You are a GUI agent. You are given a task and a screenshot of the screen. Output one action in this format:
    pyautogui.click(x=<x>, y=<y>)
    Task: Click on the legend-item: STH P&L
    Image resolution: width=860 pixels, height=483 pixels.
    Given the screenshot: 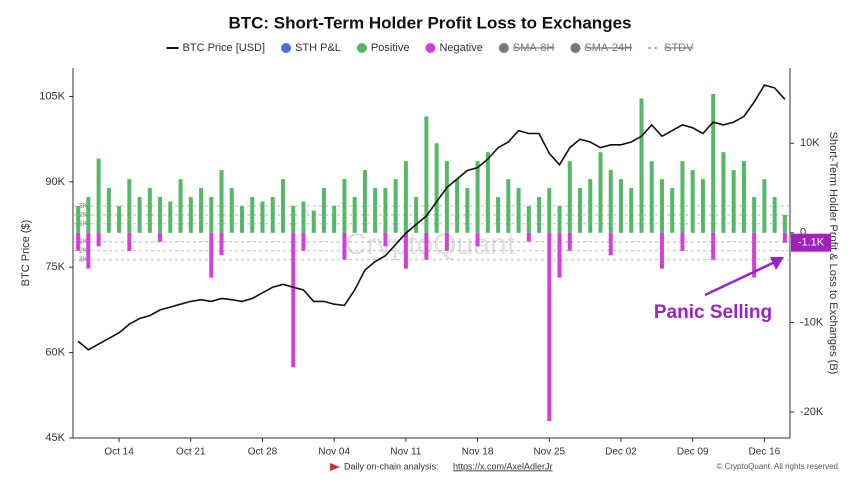 What is the action you would take?
    pyautogui.click(x=311, y=48)
    